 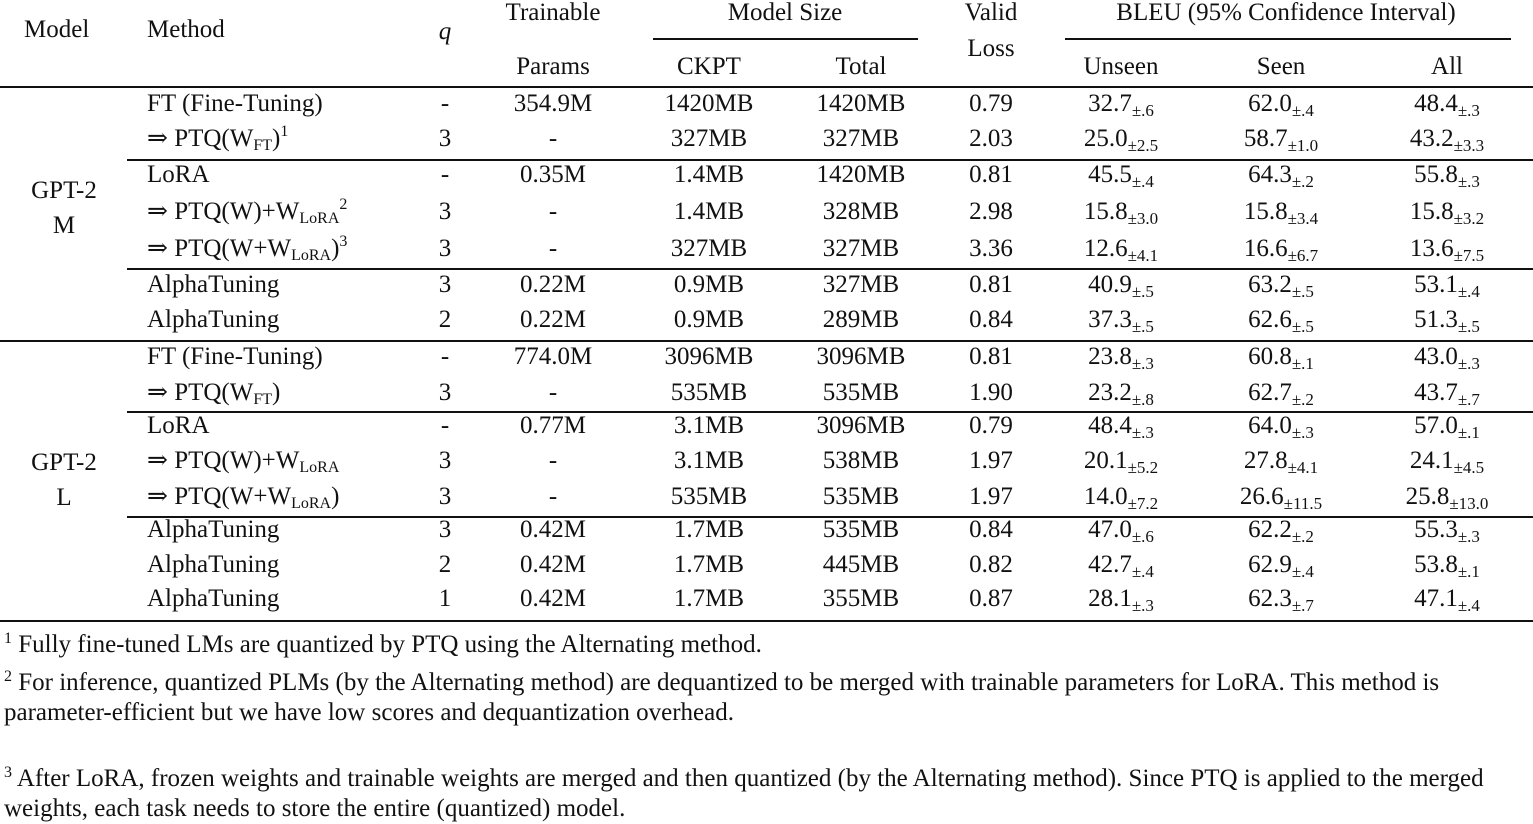 I want to click on bleu-all-cell: 24.1±4.5, so click(x=1447, y=462).